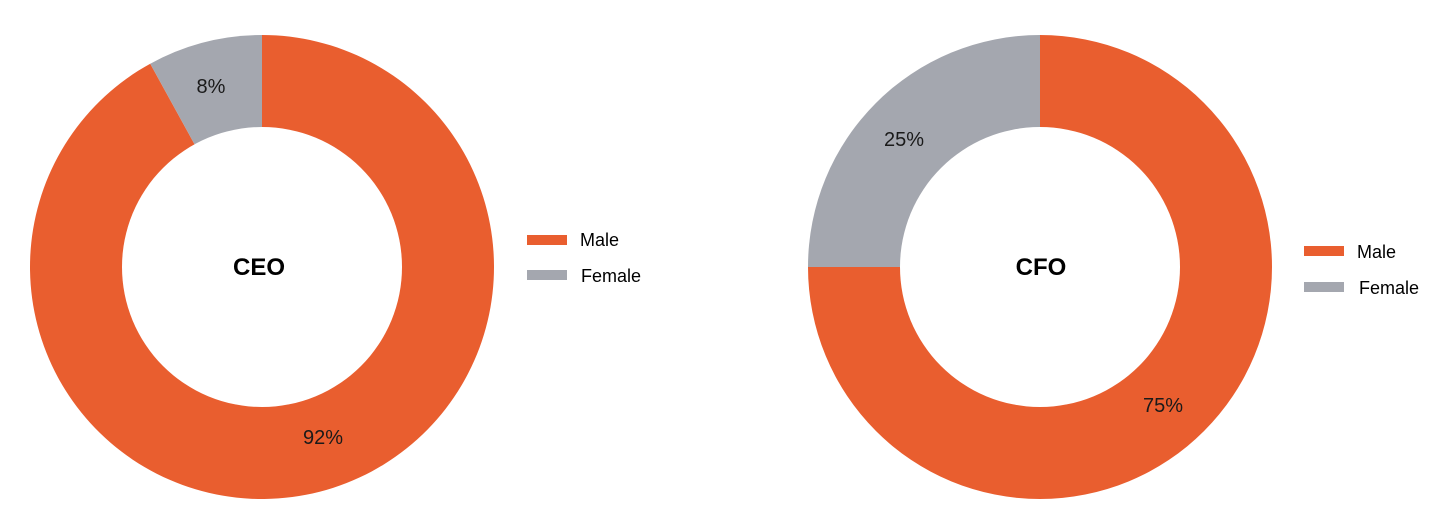 This screenshot has height=522, width=1442. What do you see at coordinates (584, 258) in the screenshot?
I see `ceo-legend: Male Female` at bounding box center [584, 258].